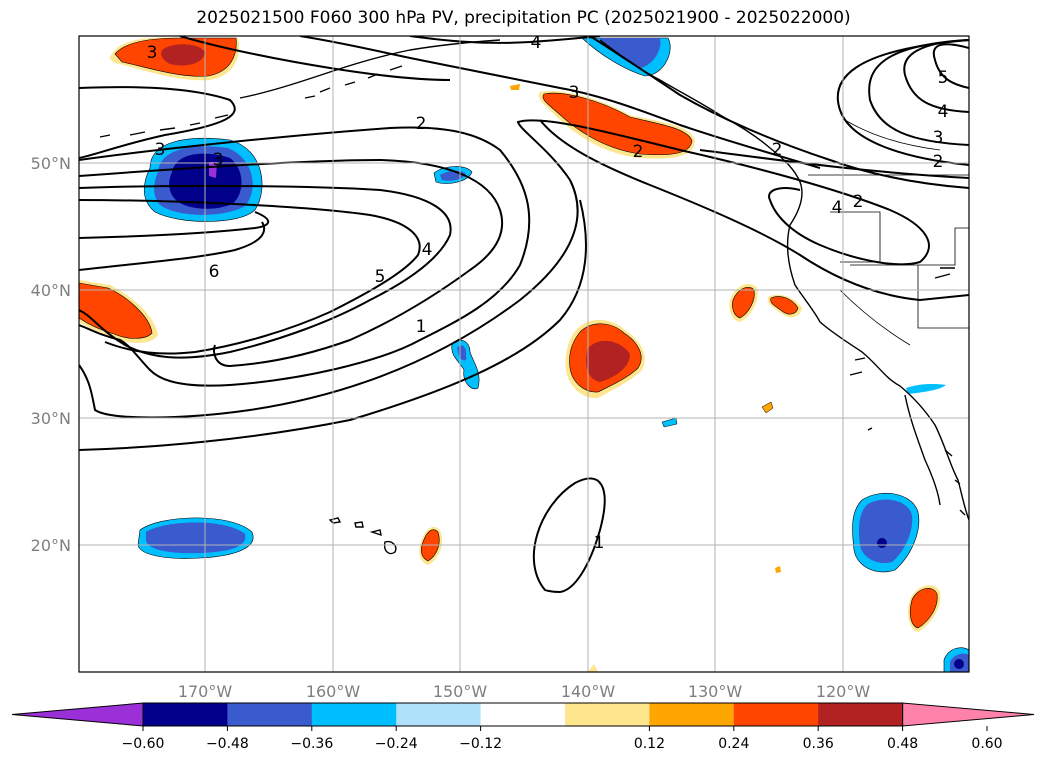 Image resolution: width=1047 pixels, height=765 pixels. Describe the element at coordinates (888, 232) in the screenshot. I see `borders` at that location.